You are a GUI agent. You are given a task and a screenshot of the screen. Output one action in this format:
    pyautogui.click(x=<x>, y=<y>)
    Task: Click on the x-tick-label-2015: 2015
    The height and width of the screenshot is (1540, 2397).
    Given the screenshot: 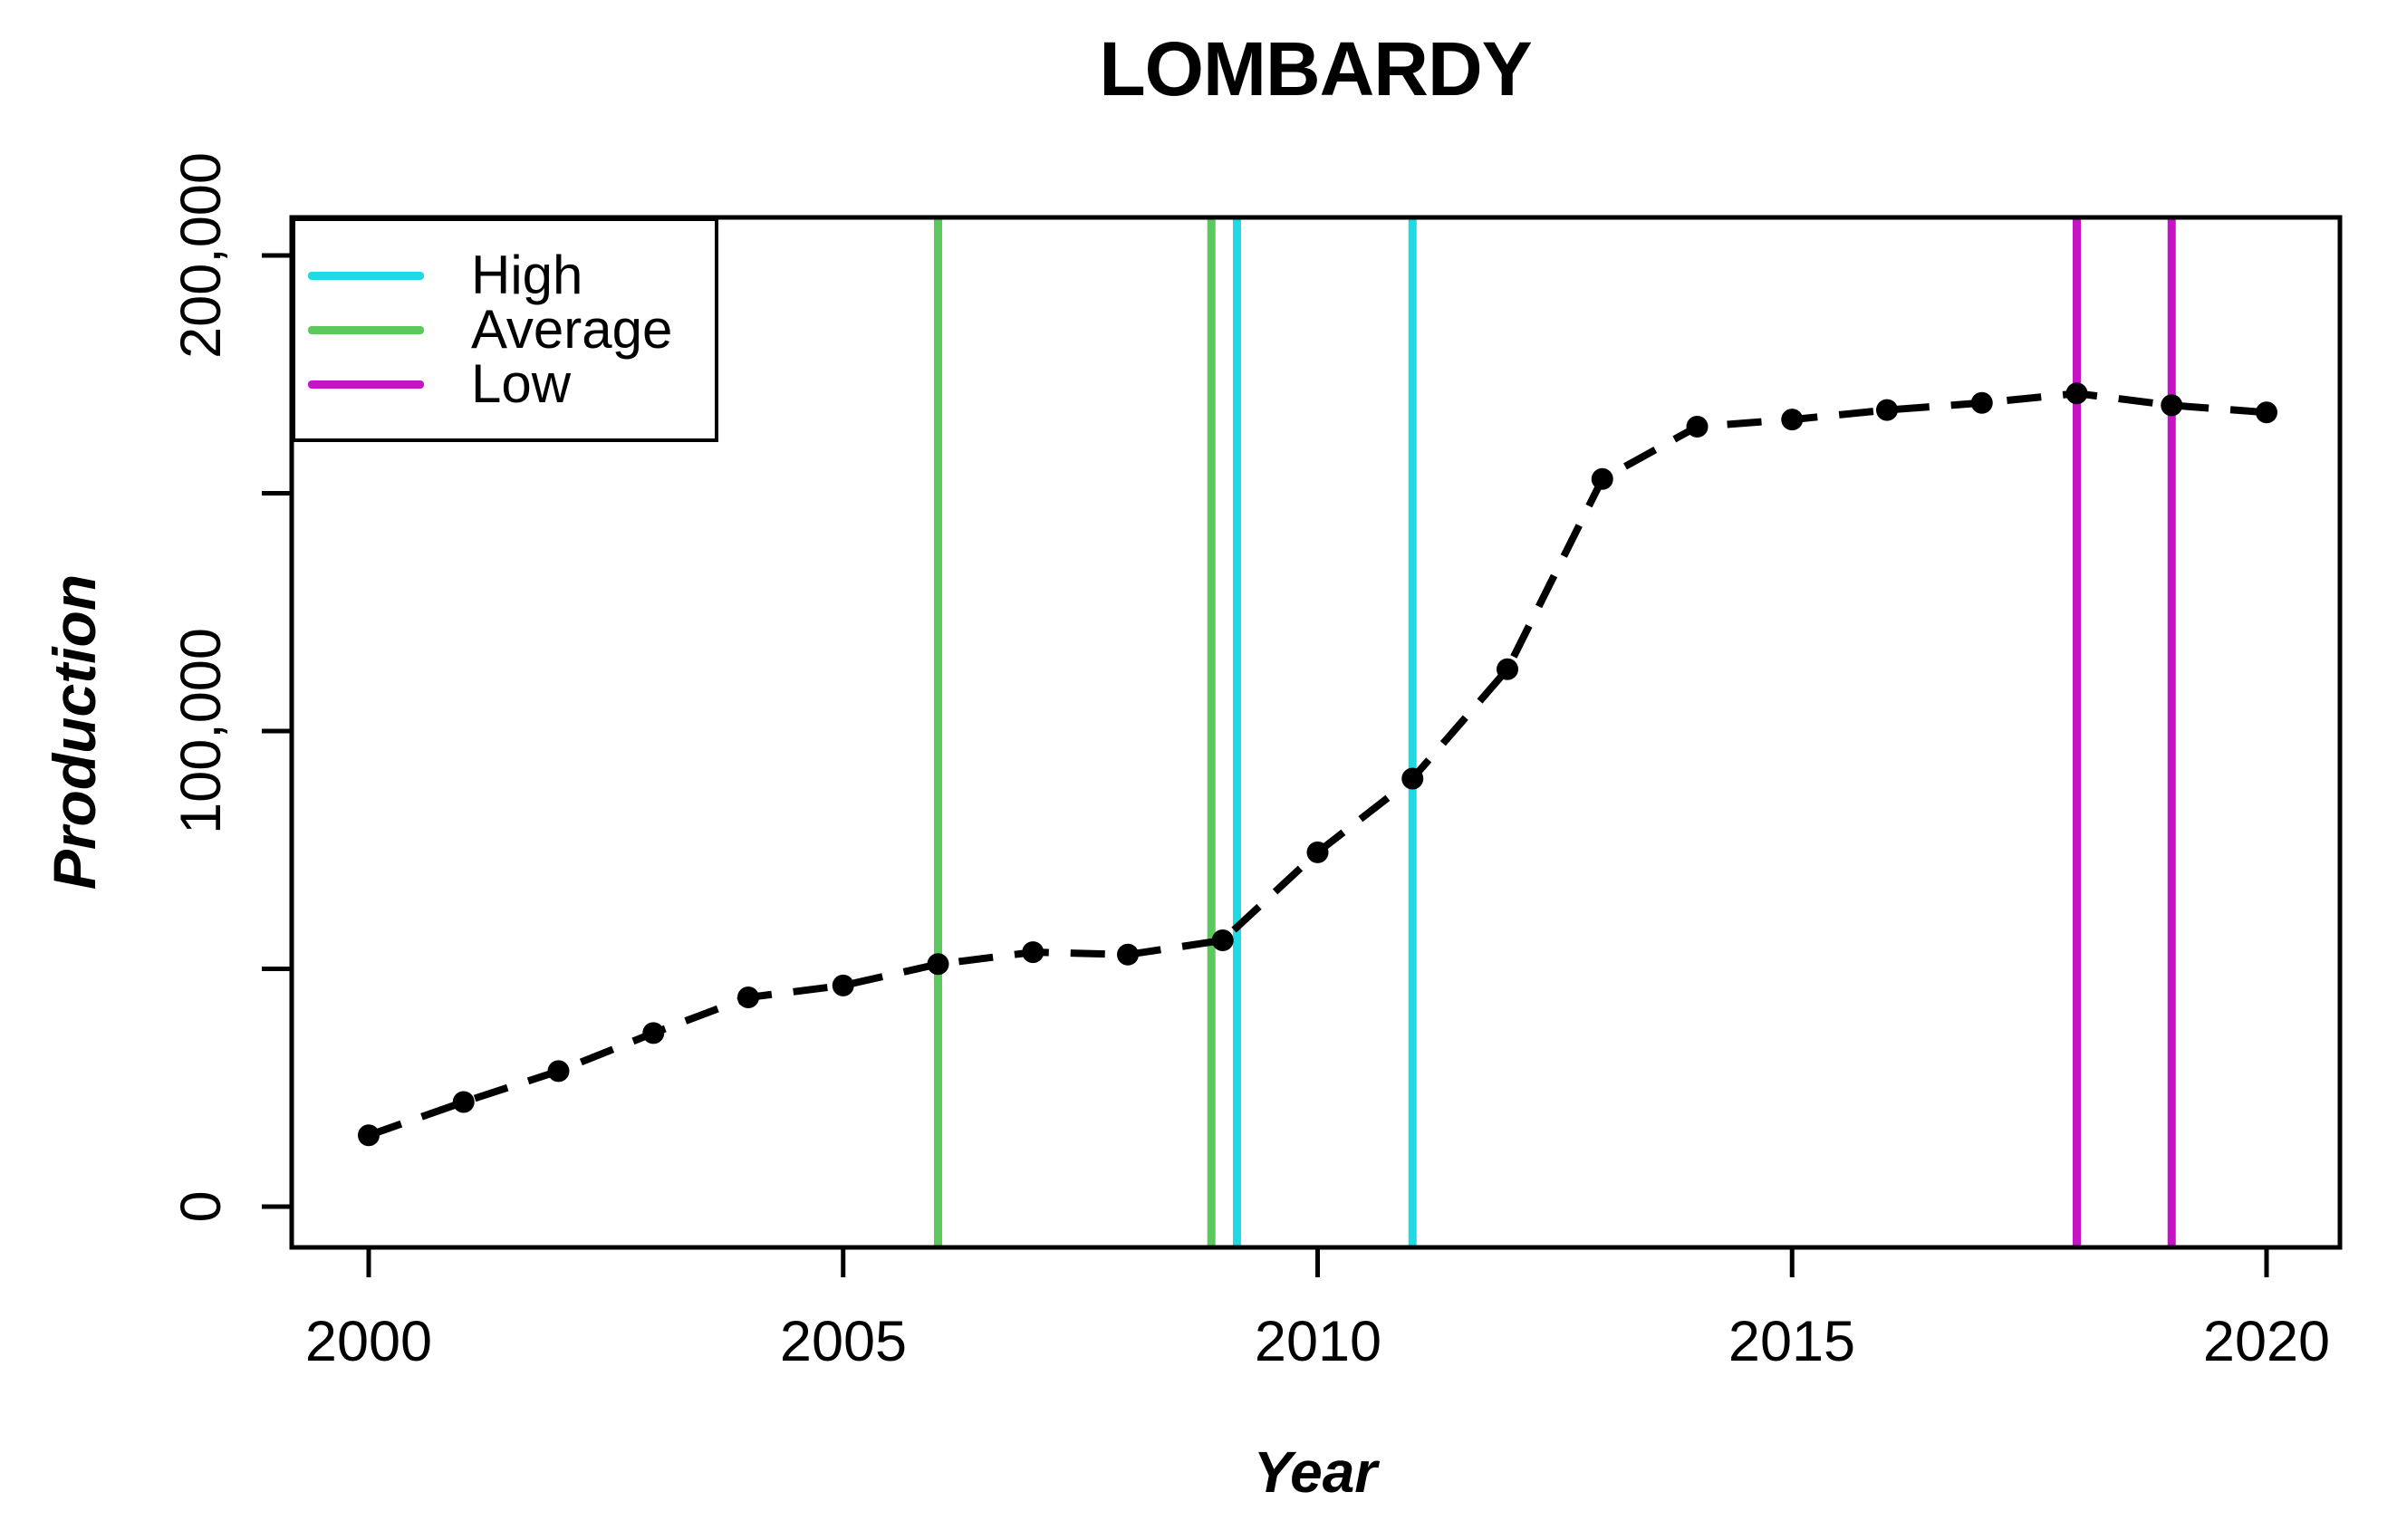 What is the action you would take?
    pyautogui.click(x=1792, y=1341)
    